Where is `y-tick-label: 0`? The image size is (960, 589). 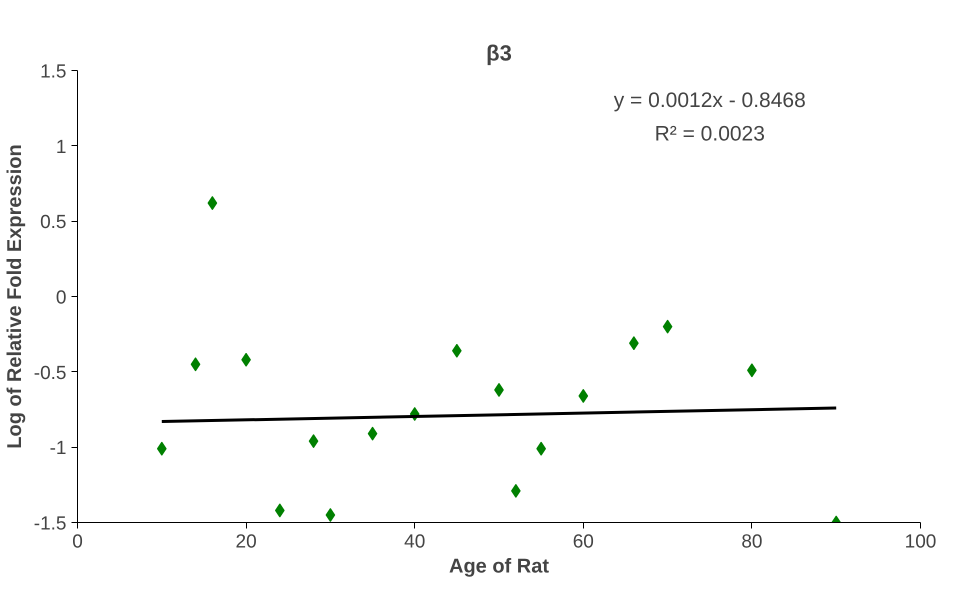 y-tick-label: 0 is located at coordinates (61, 298).